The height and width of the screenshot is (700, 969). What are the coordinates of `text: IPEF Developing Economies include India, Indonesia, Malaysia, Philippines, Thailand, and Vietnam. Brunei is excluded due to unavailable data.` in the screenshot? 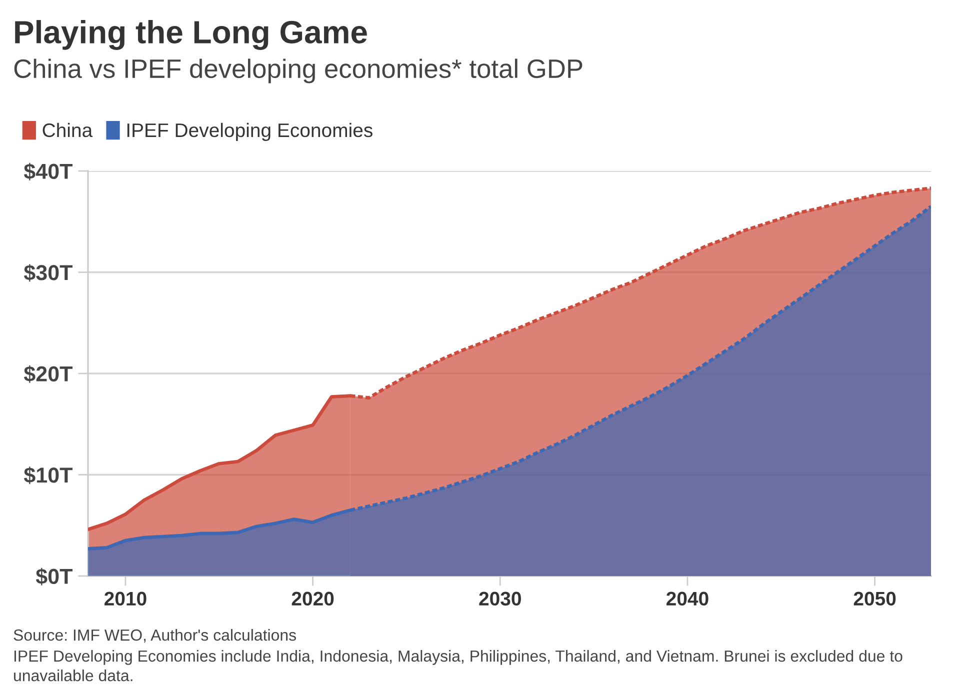 It's located at (458, 666).